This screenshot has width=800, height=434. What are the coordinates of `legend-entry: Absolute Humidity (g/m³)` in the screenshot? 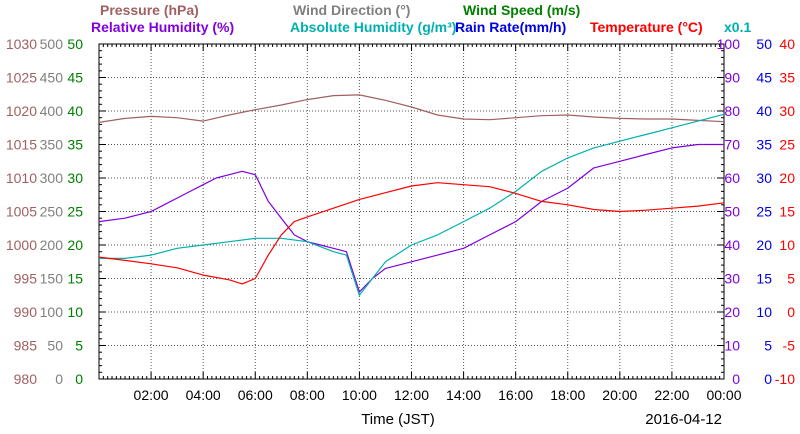 It's located at (373, 27).